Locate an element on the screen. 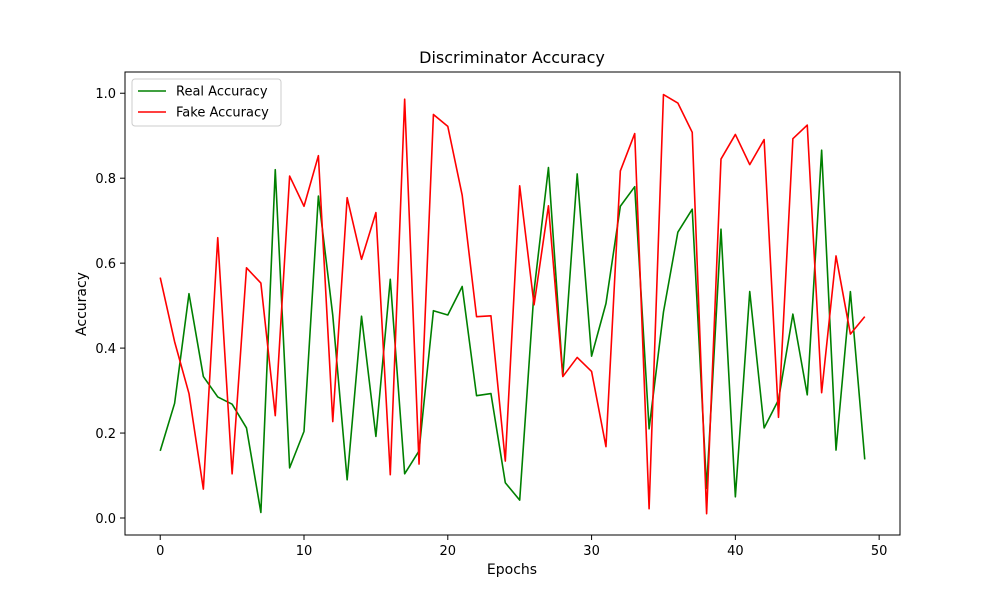  x-tick-label: 30 is located at coordinates (591, 551).